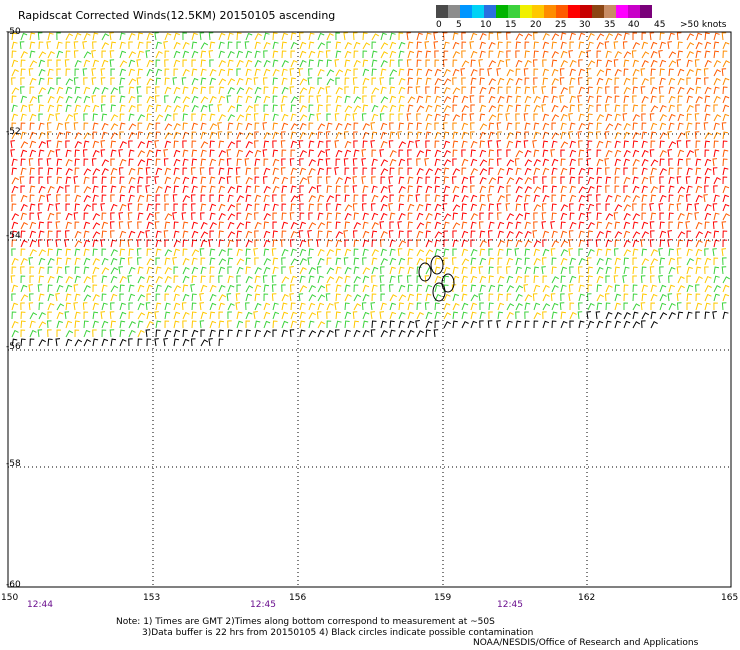 The width and height of the screenshot is (740, 650). I want to click on contamination-circle, so click(448, 283).